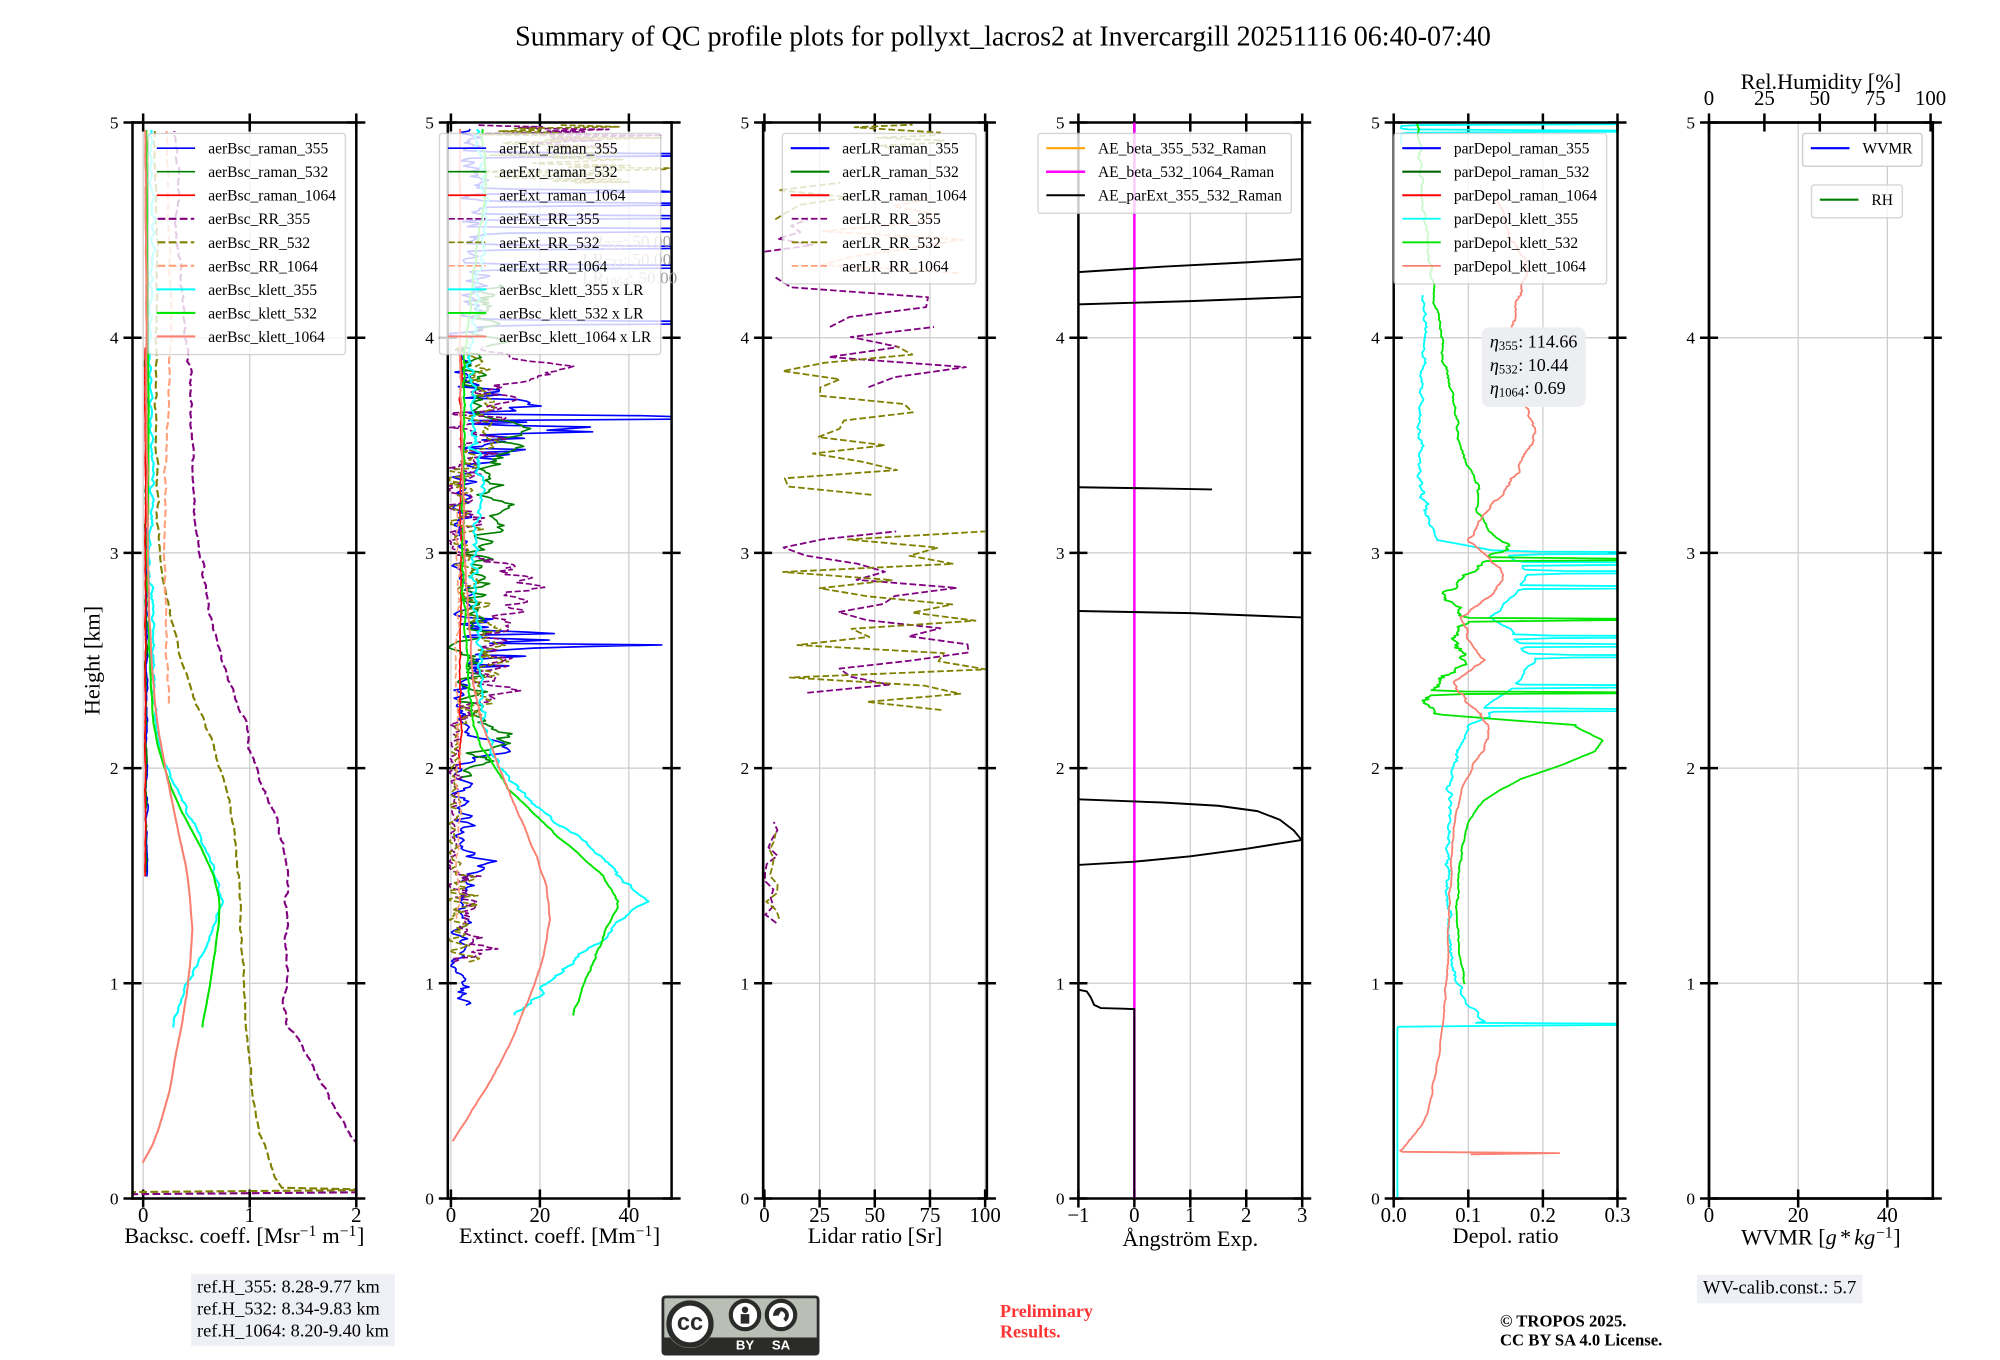 The width and height of the screenshot is (2000, 1360). Describe the element at coordinates (1526, 196) in the screenshot. I see `svg-text: parDepol_raman_1064` at that location.